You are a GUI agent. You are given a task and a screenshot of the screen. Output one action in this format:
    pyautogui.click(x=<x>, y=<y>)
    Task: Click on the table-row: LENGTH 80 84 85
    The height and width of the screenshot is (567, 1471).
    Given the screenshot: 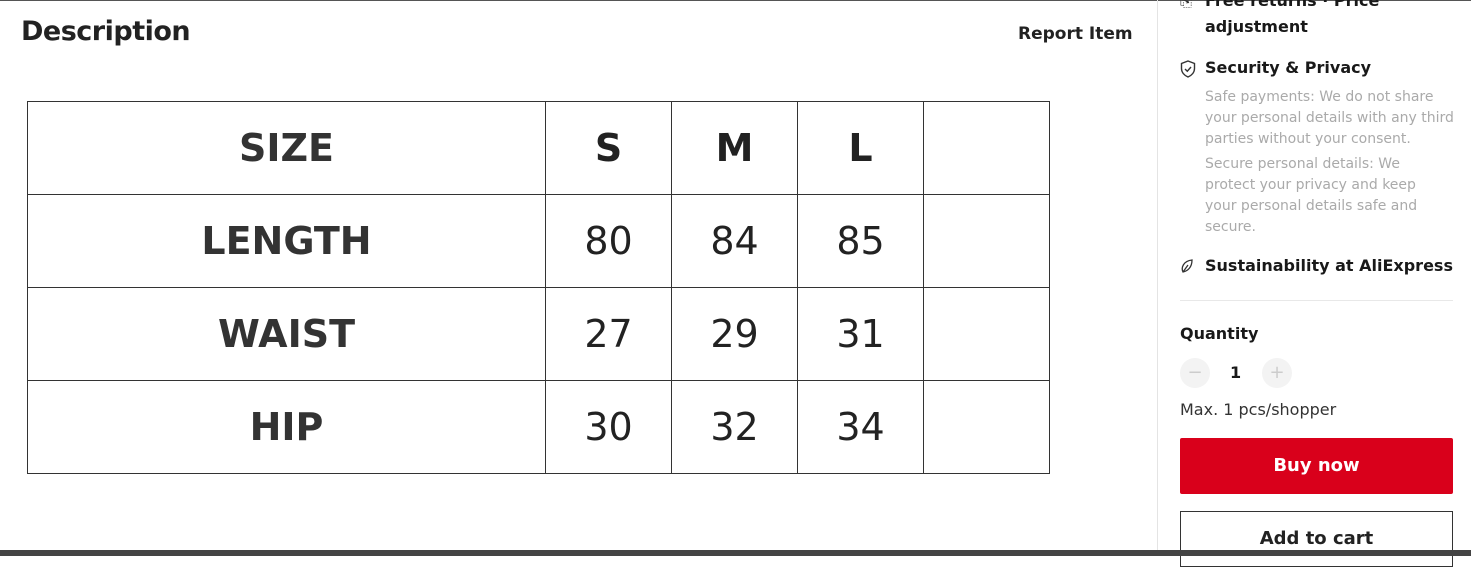 What is the action you would take?
    pyautogui.click(x=538, y=241)
    